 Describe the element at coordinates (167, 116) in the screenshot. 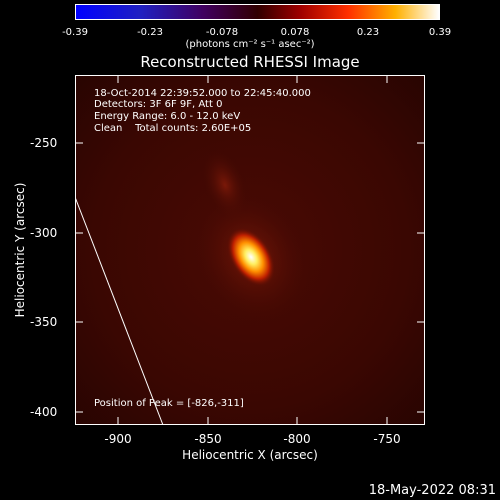

I see `energy-range: Energy Range: 6.0 - 12.0 keV` at that location.